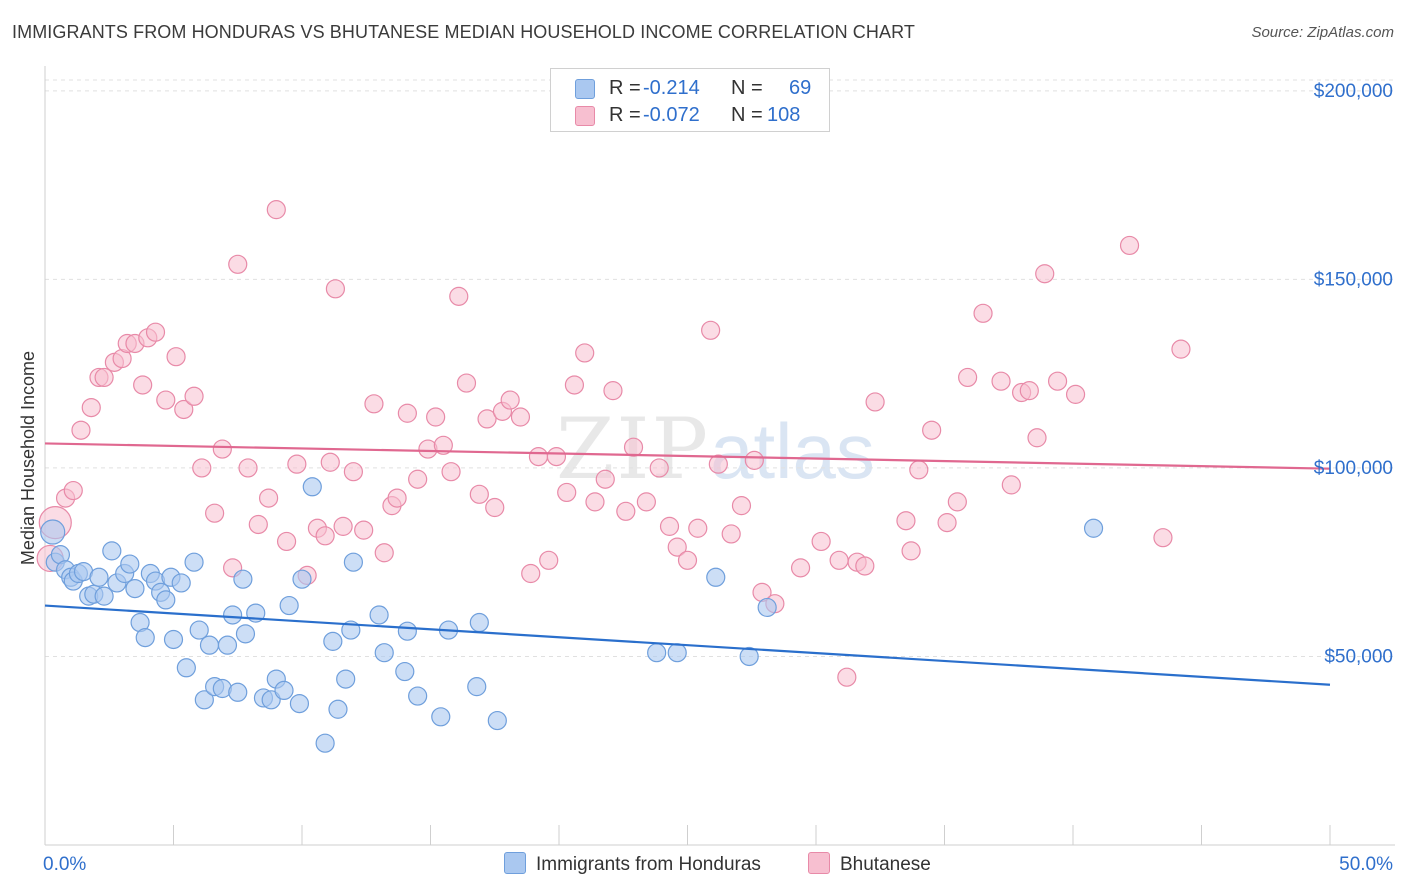 This screenshot has height=892, width=1406. Describe the element at coordinates (819, 863) in the screenshot. I see `bottom-legend-swatch-bhutanese` at that location.